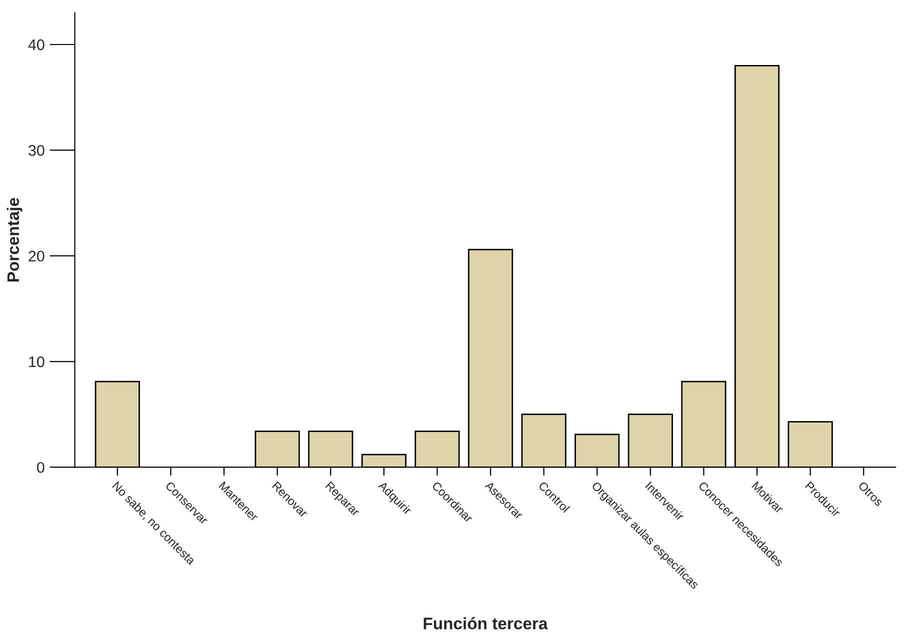 The width and height of the screenshot is (912, 640). I want to click on y-tick-label: 0, so click(40, 467).